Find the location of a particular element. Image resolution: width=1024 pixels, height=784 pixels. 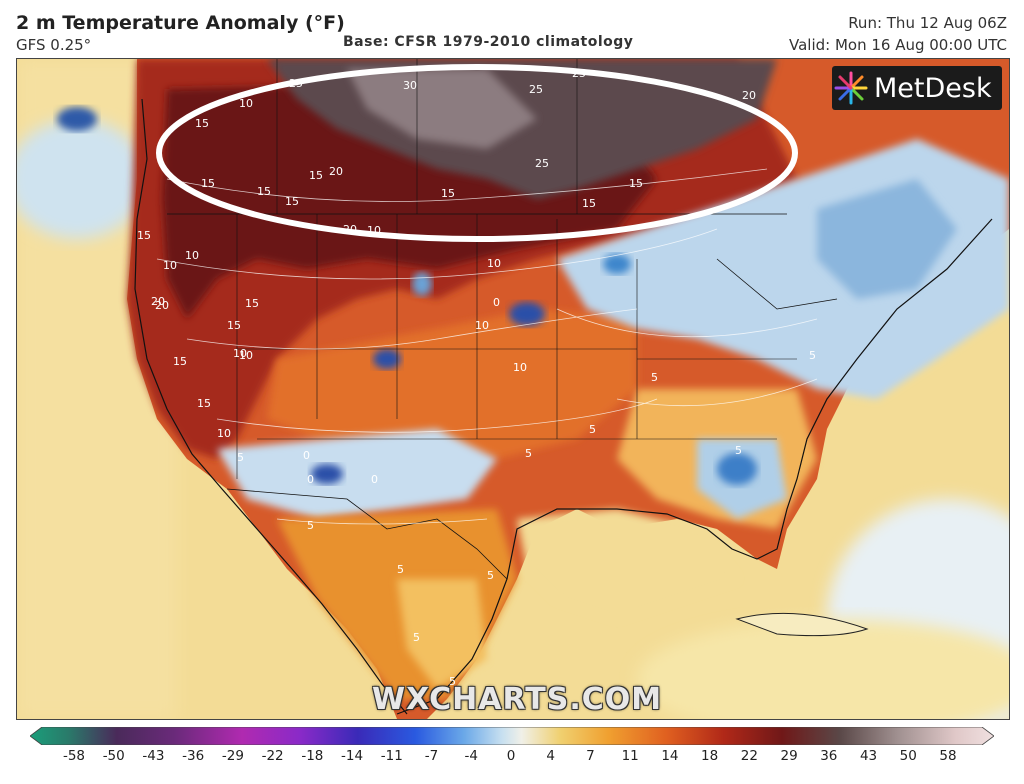

colorbar-tick-label: -4 is located at coordinates (471, 756).